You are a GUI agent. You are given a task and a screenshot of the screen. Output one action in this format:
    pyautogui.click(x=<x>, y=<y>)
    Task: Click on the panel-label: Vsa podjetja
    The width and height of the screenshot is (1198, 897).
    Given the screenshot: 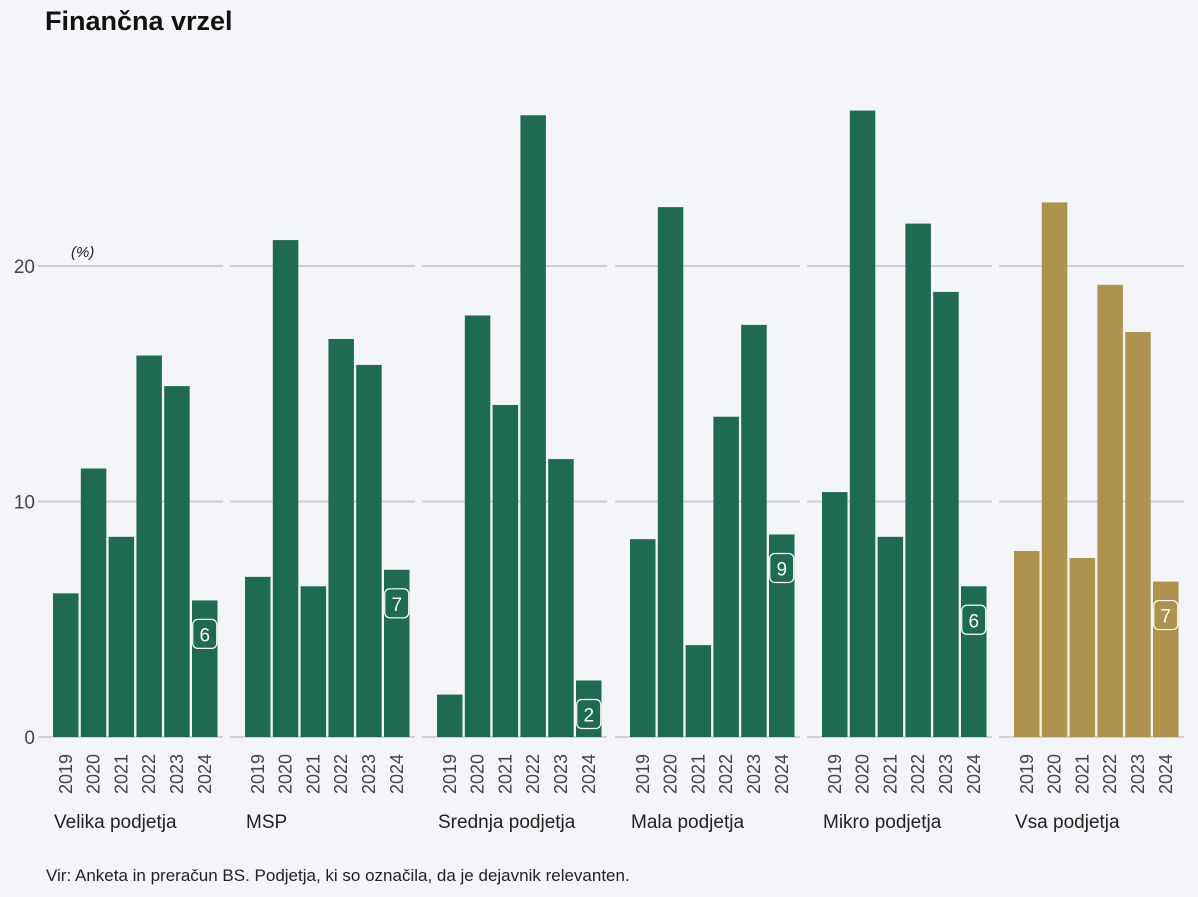 What is the action you would take?
    pyautogui.click(x=1067, y=822)
    